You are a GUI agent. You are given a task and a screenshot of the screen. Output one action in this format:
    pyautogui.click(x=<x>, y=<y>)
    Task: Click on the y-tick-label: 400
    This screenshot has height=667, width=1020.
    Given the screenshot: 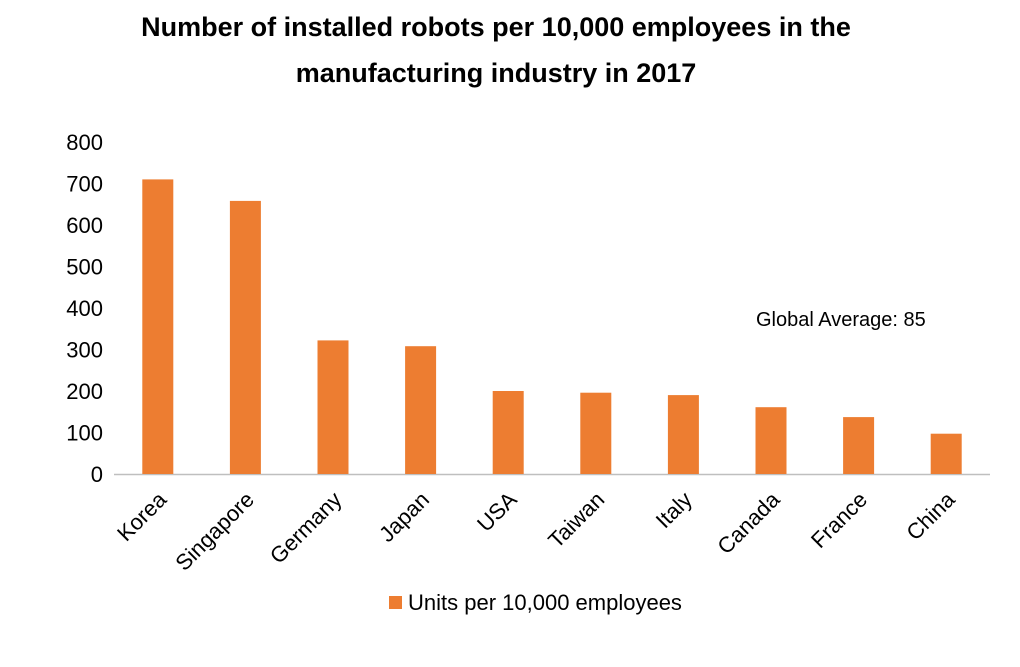 What is the action you would take?
    pyautogui.click(x=84, y=308)
    